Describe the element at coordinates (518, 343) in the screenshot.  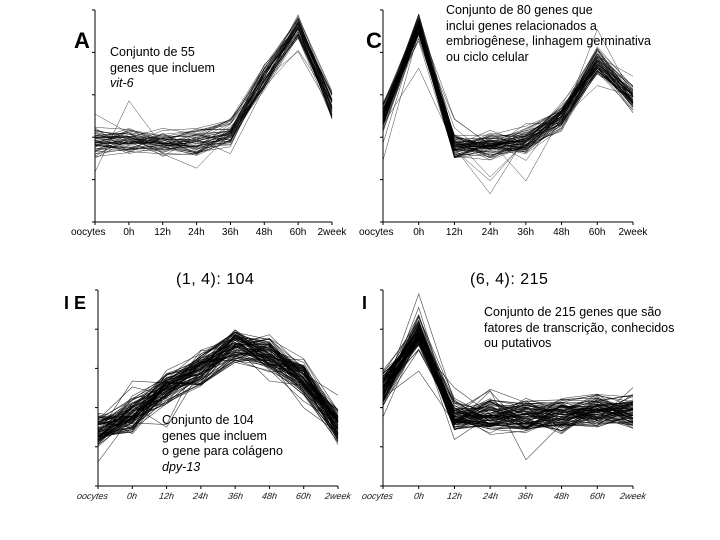
I see `caption-line: ou putativos` at that location.